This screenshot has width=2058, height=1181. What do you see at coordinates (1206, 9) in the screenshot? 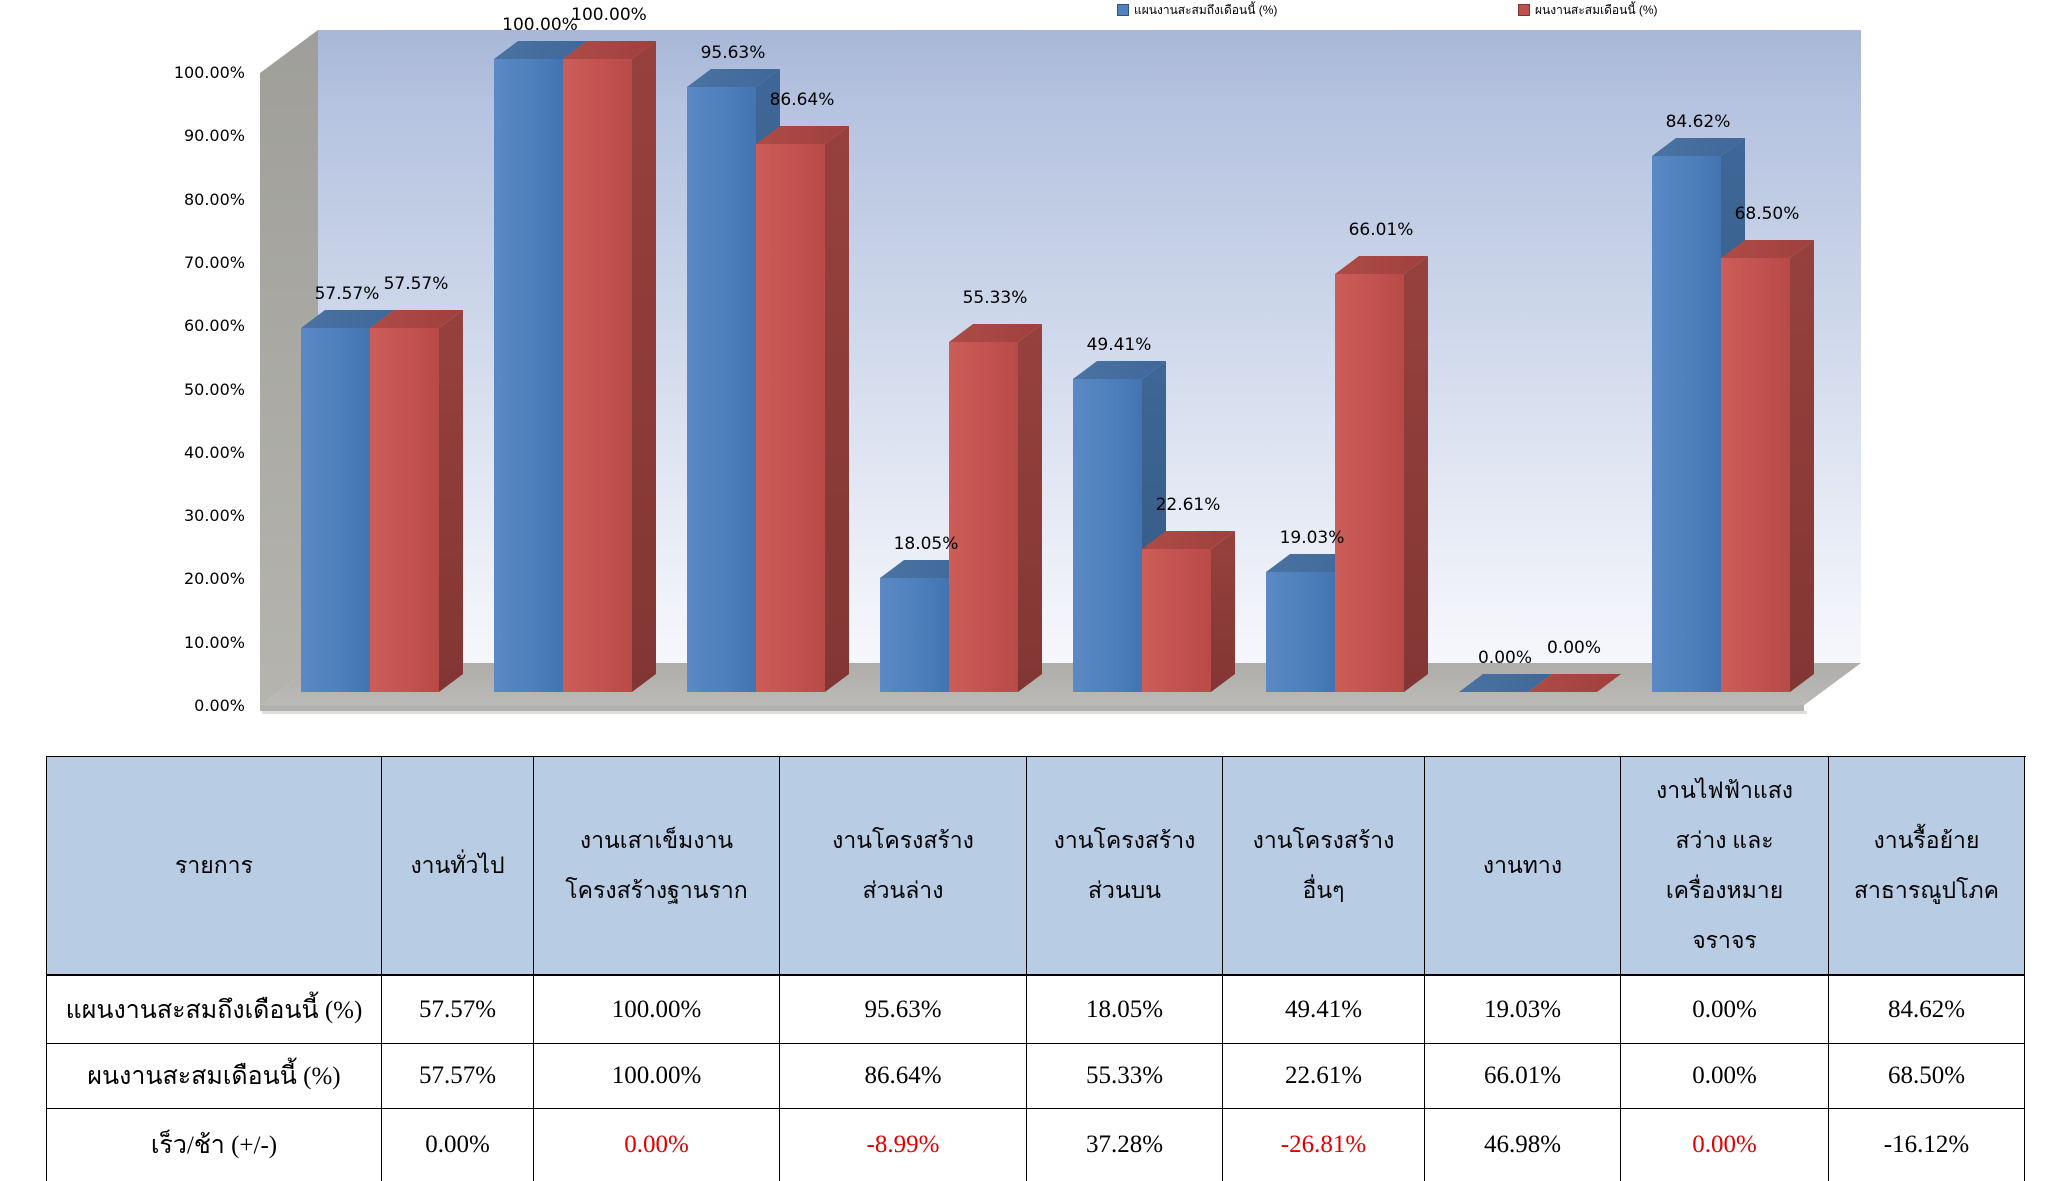
I see `legend-label-plan: แผนงานสะสมถึงเดือนนี้ (%)` at bounding box center [1206, 9].